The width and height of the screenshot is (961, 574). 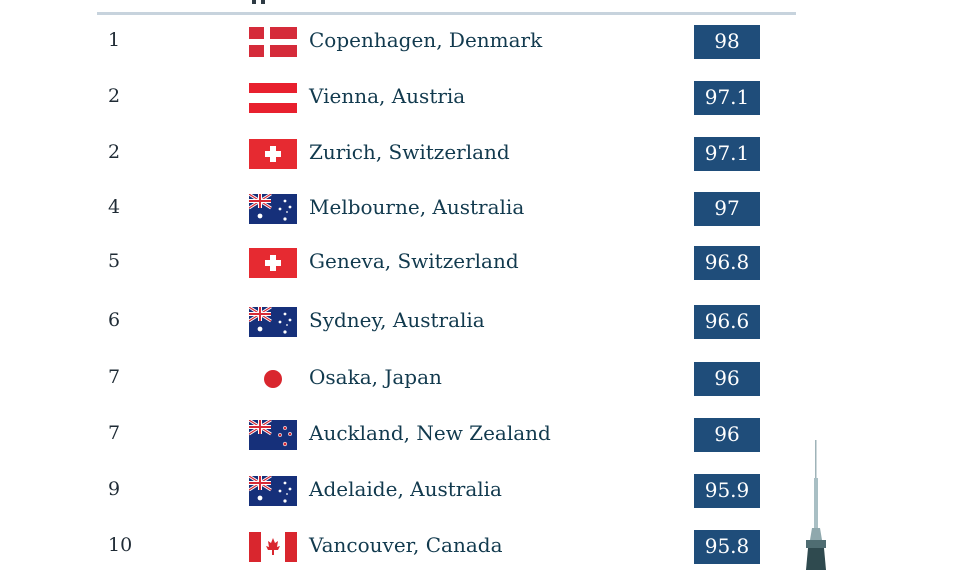 What do you see at coordinates (405, 489) in the screenshot?
I see `city-cell: Adelaide, Australia` at bounding box center [405, 489].